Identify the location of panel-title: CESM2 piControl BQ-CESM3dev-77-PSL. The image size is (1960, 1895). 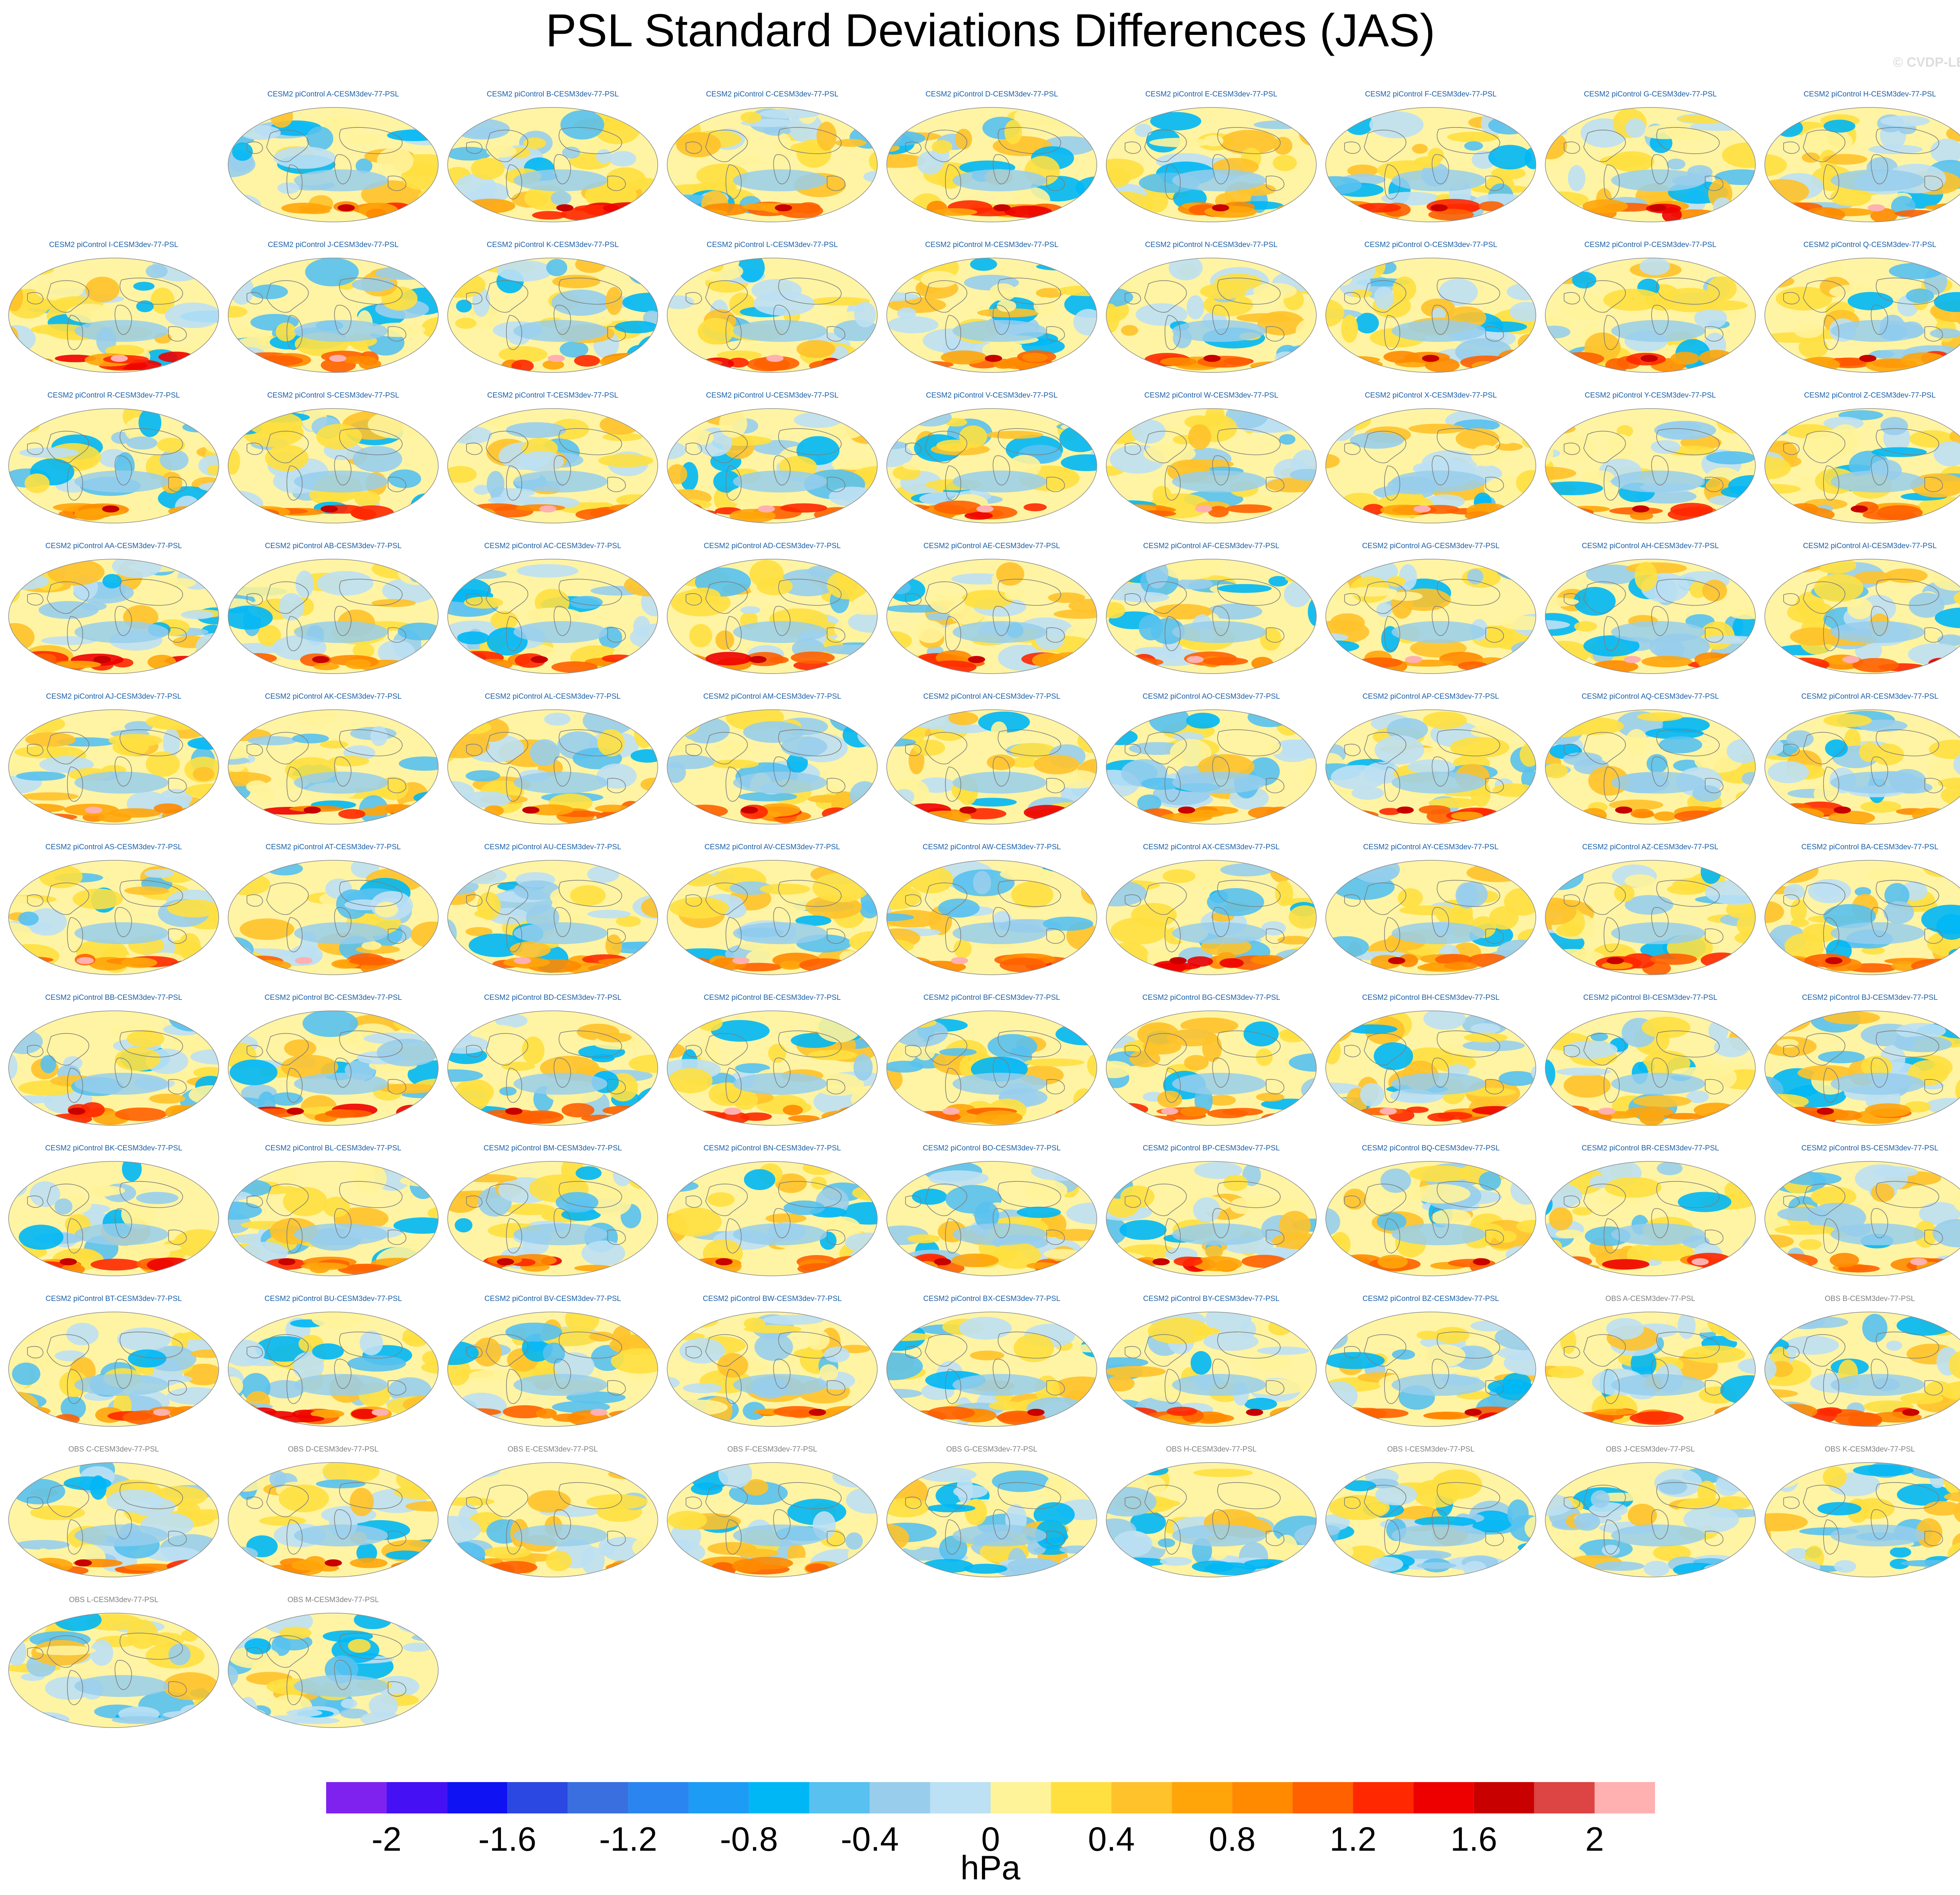
(1431, 1148).